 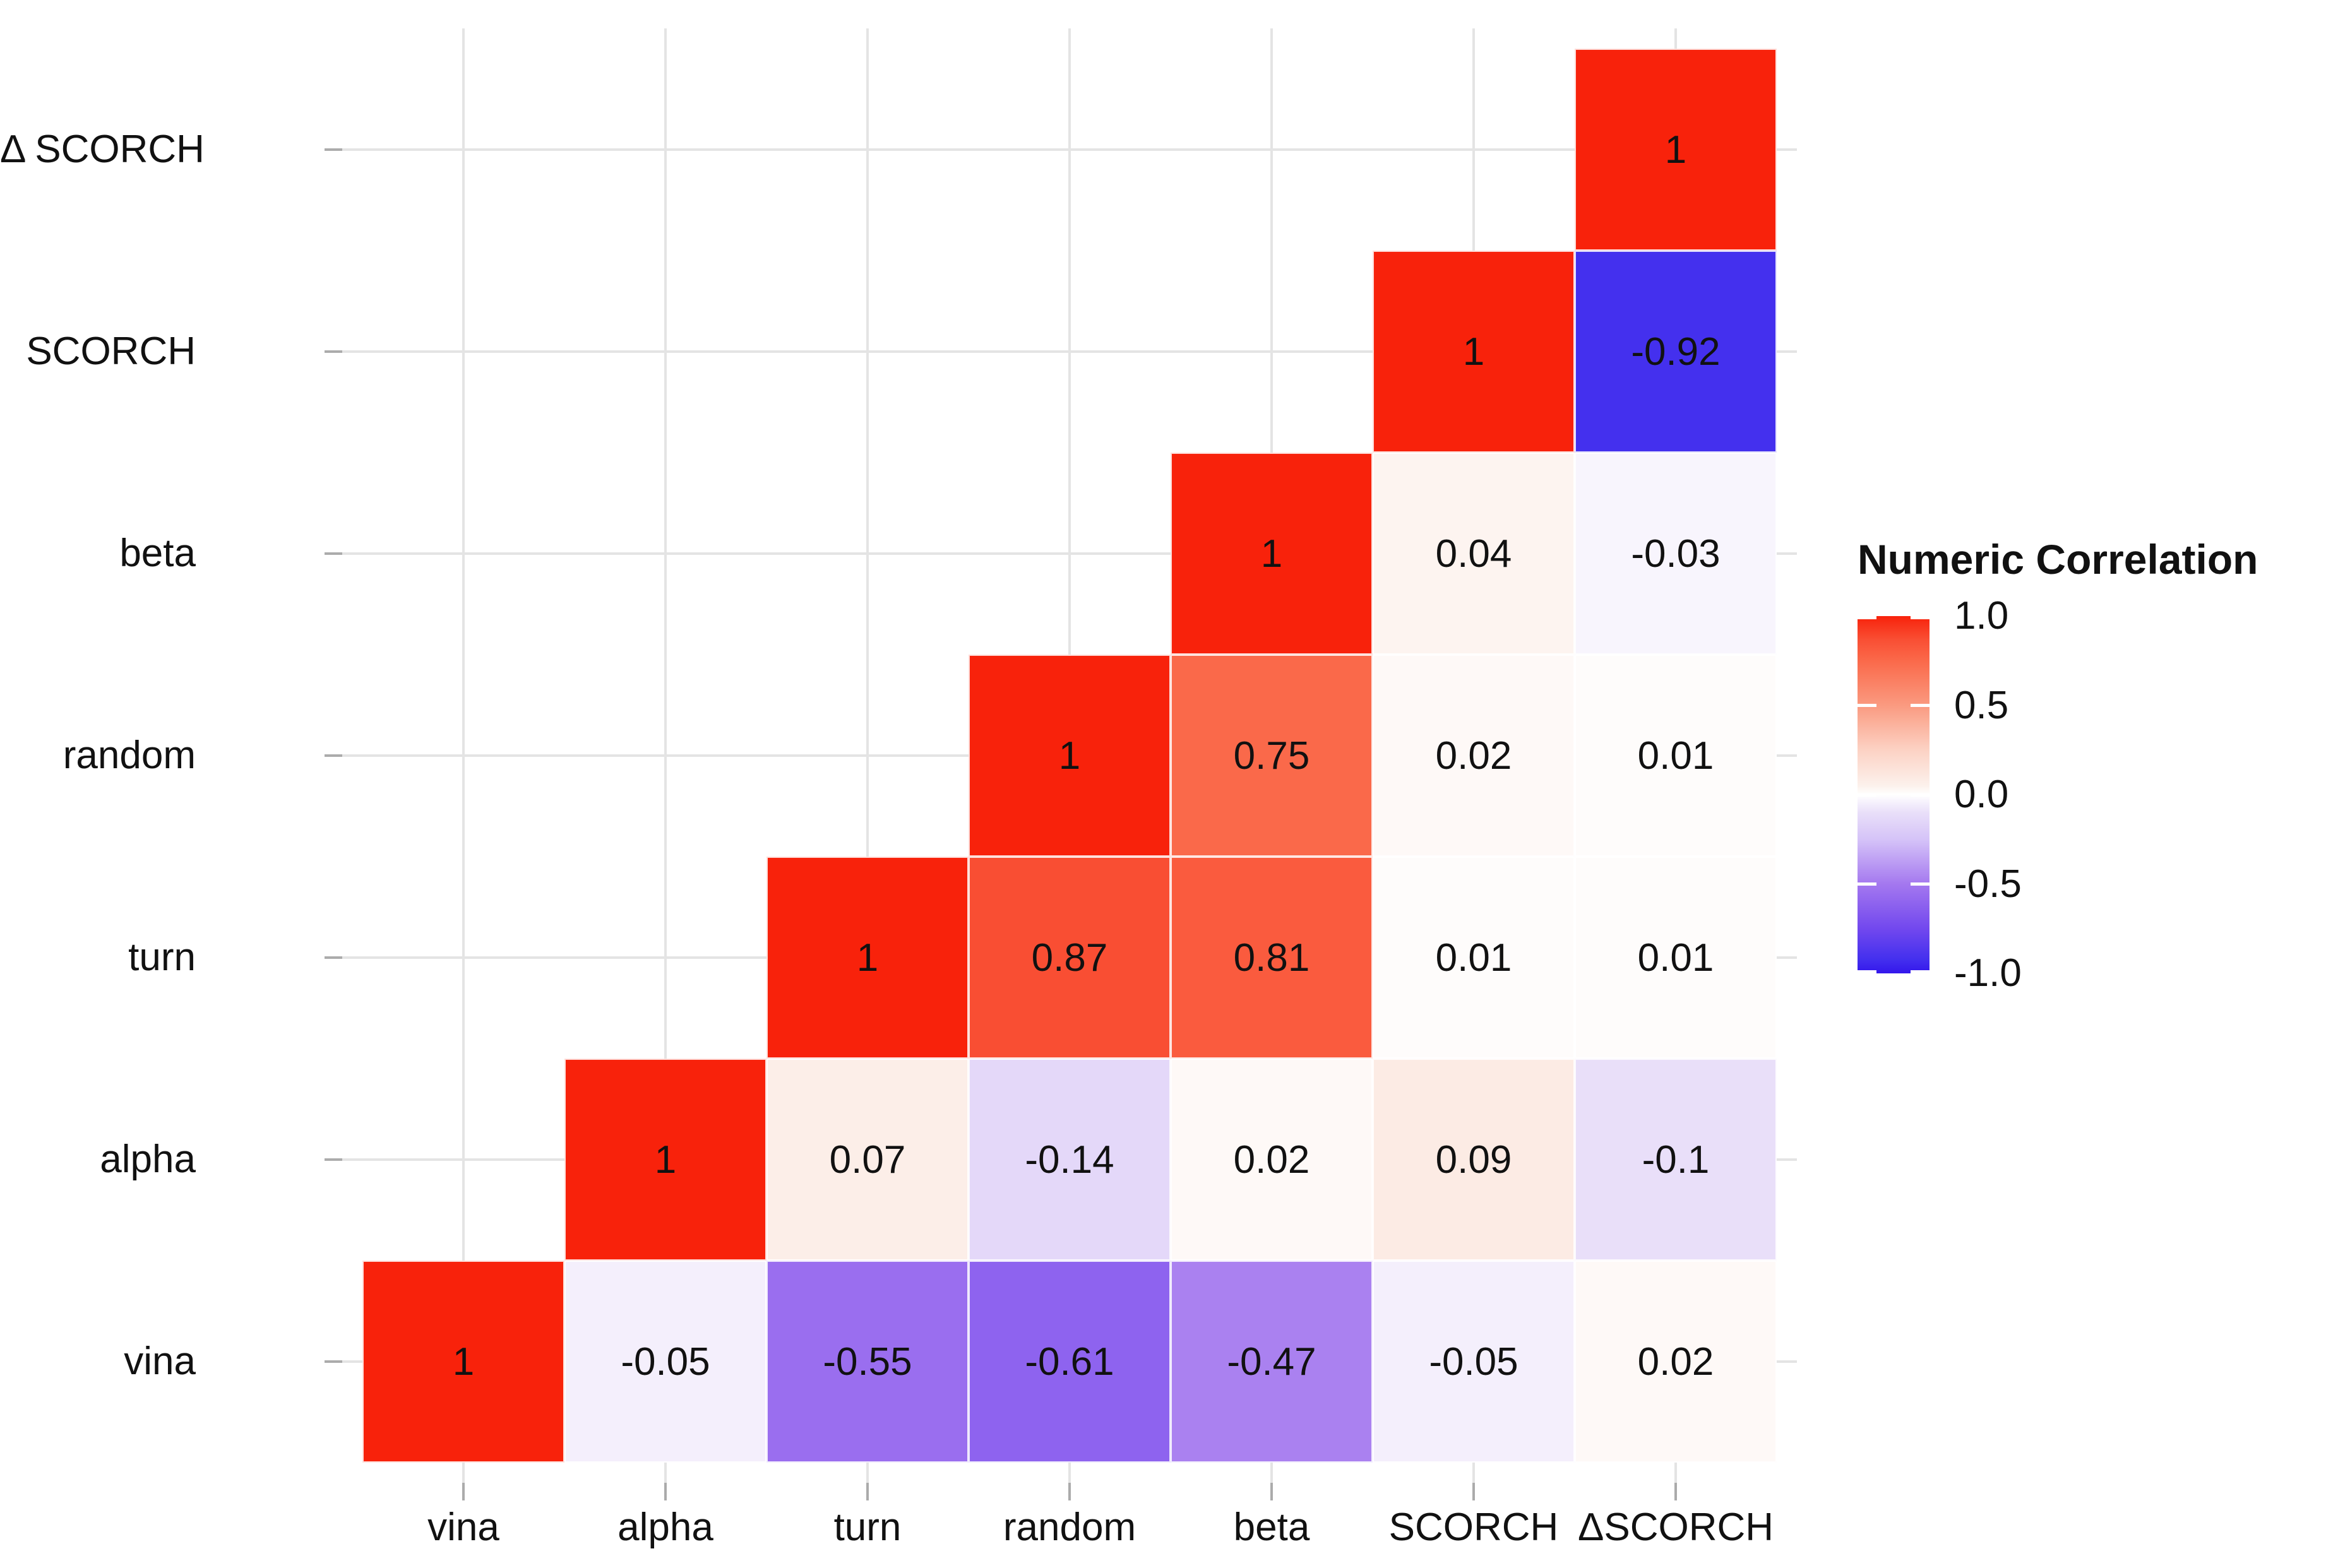 What do you see at coordinates (1981, 616) in the screenshot?
I see `legend-tick-label: 1.0` at bounding box center [1981, 616].